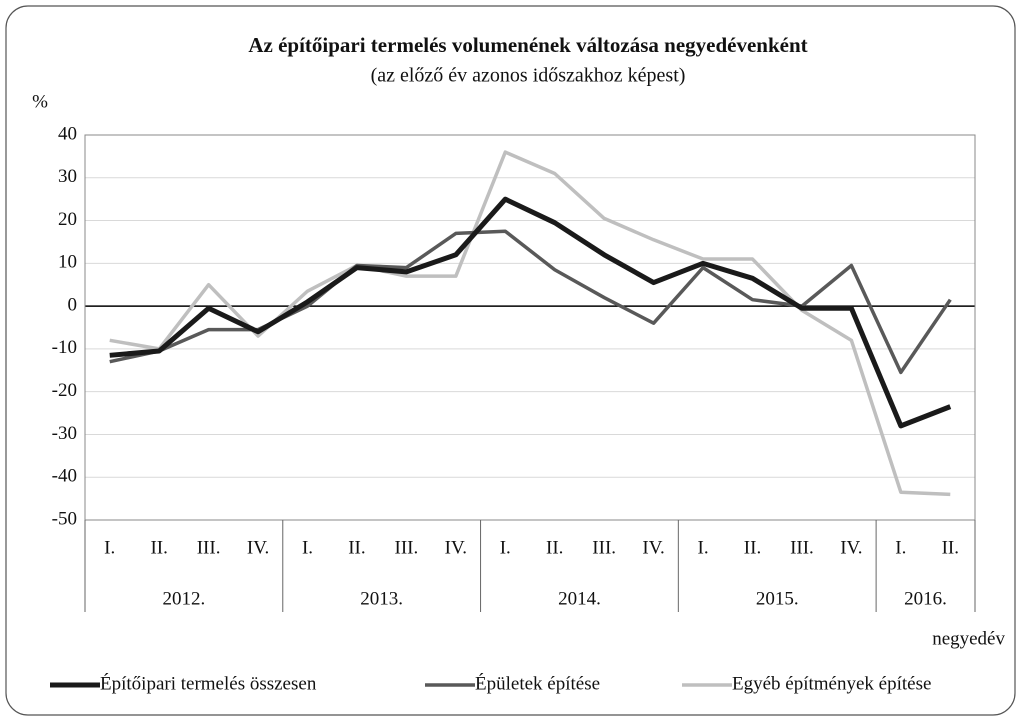 Image resolution: width=1021 pixels, height=721 pixels. What do you see at coordinates (73, 304) in the screenshot?
I see `y-tick-label: 0` at bounding box center [73, 304].